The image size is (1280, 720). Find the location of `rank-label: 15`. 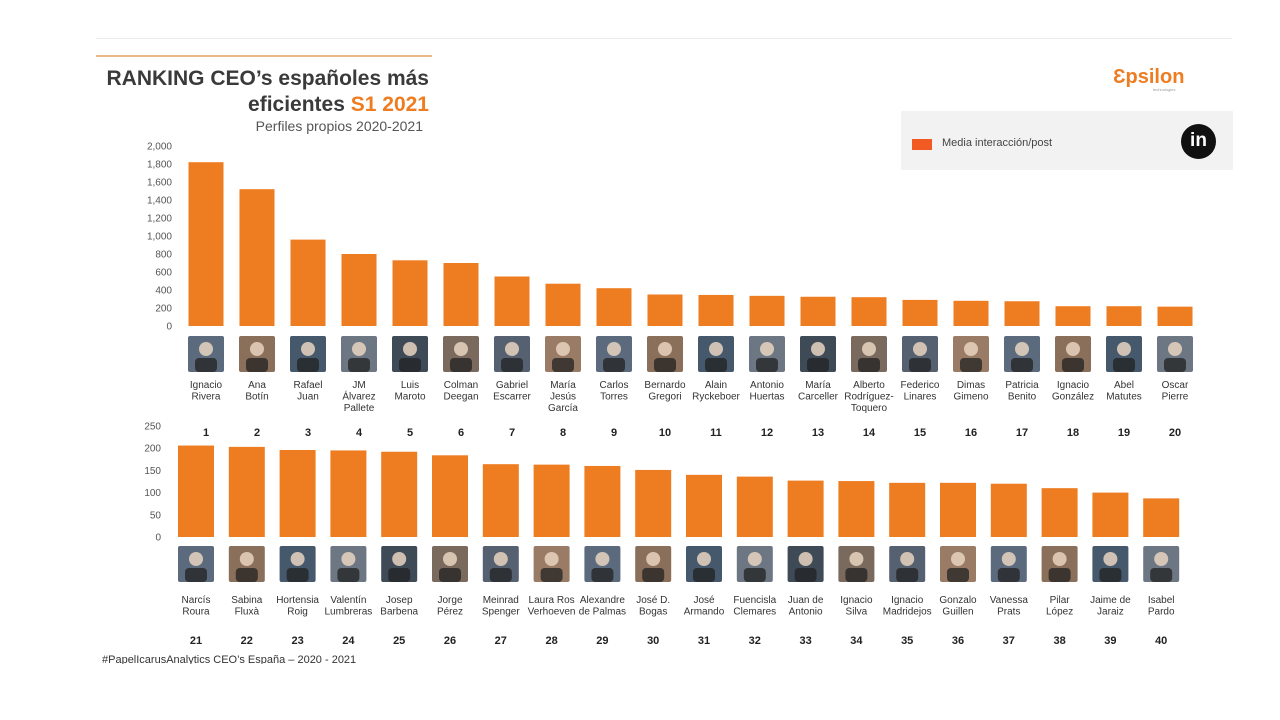

rank-label: 15 is located at coordinates (920, 433).